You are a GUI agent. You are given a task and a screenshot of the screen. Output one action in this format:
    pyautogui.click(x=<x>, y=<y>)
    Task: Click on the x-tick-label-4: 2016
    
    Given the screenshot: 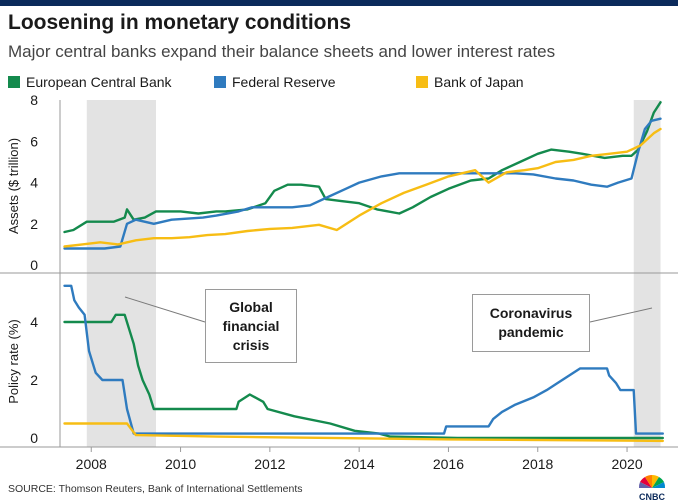 What is the action you would take?
    pyautogui.click(x=448, y=464)
    